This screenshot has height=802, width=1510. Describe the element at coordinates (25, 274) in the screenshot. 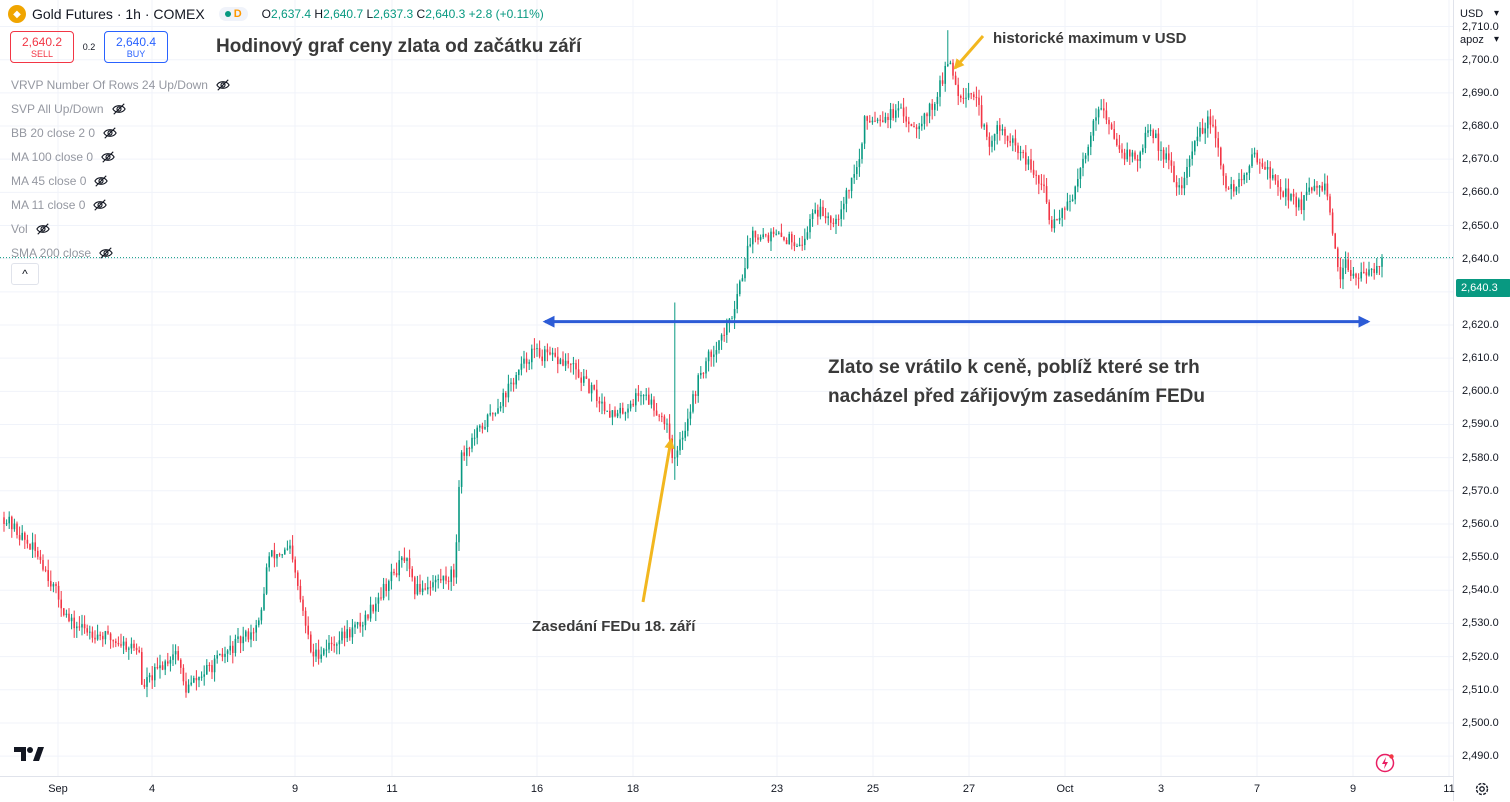

I see `collapse-indicators-button: ^` at that location.